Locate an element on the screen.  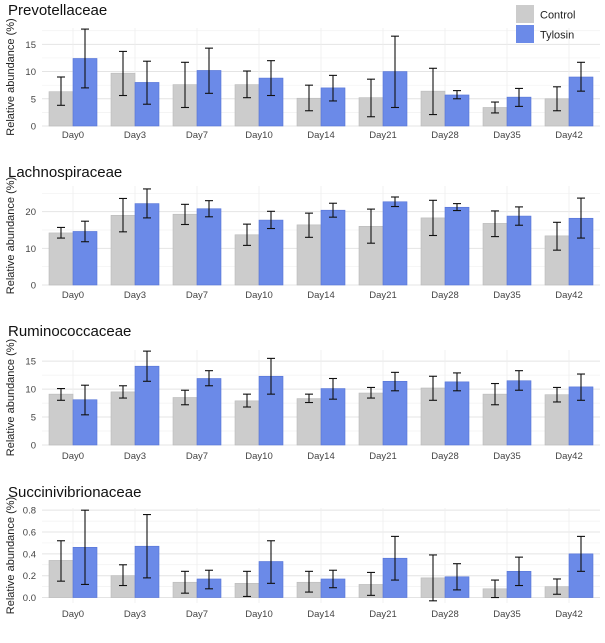
legend-swatch-tylosin is located at coordinates (525, 34).